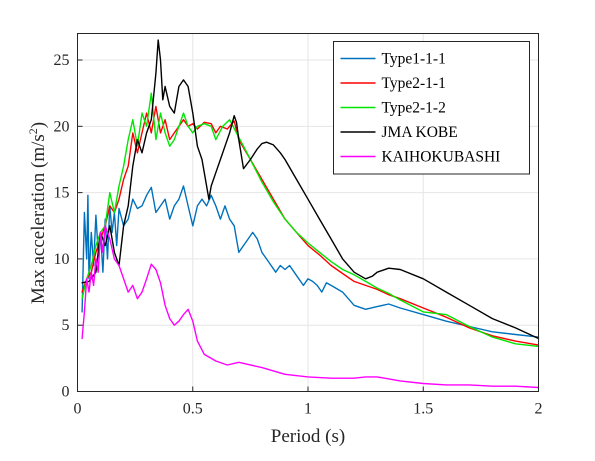  Describe the element at coordinates (308, 436) in the screenshot. I see `x-axis-title: Period (s)` at that location.